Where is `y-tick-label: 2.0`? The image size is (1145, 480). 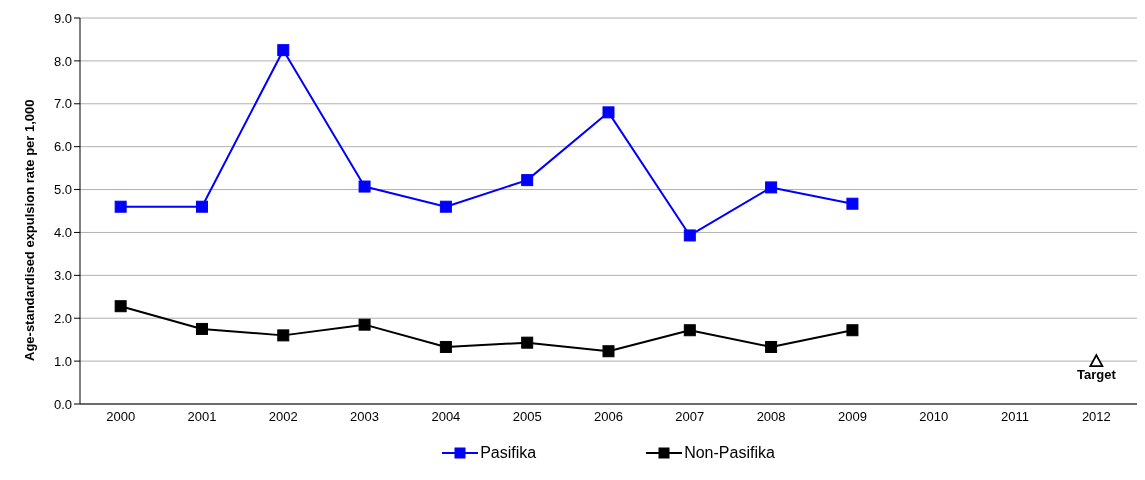 y-tick-label: 2.0 is located at coordinates (62, 318).